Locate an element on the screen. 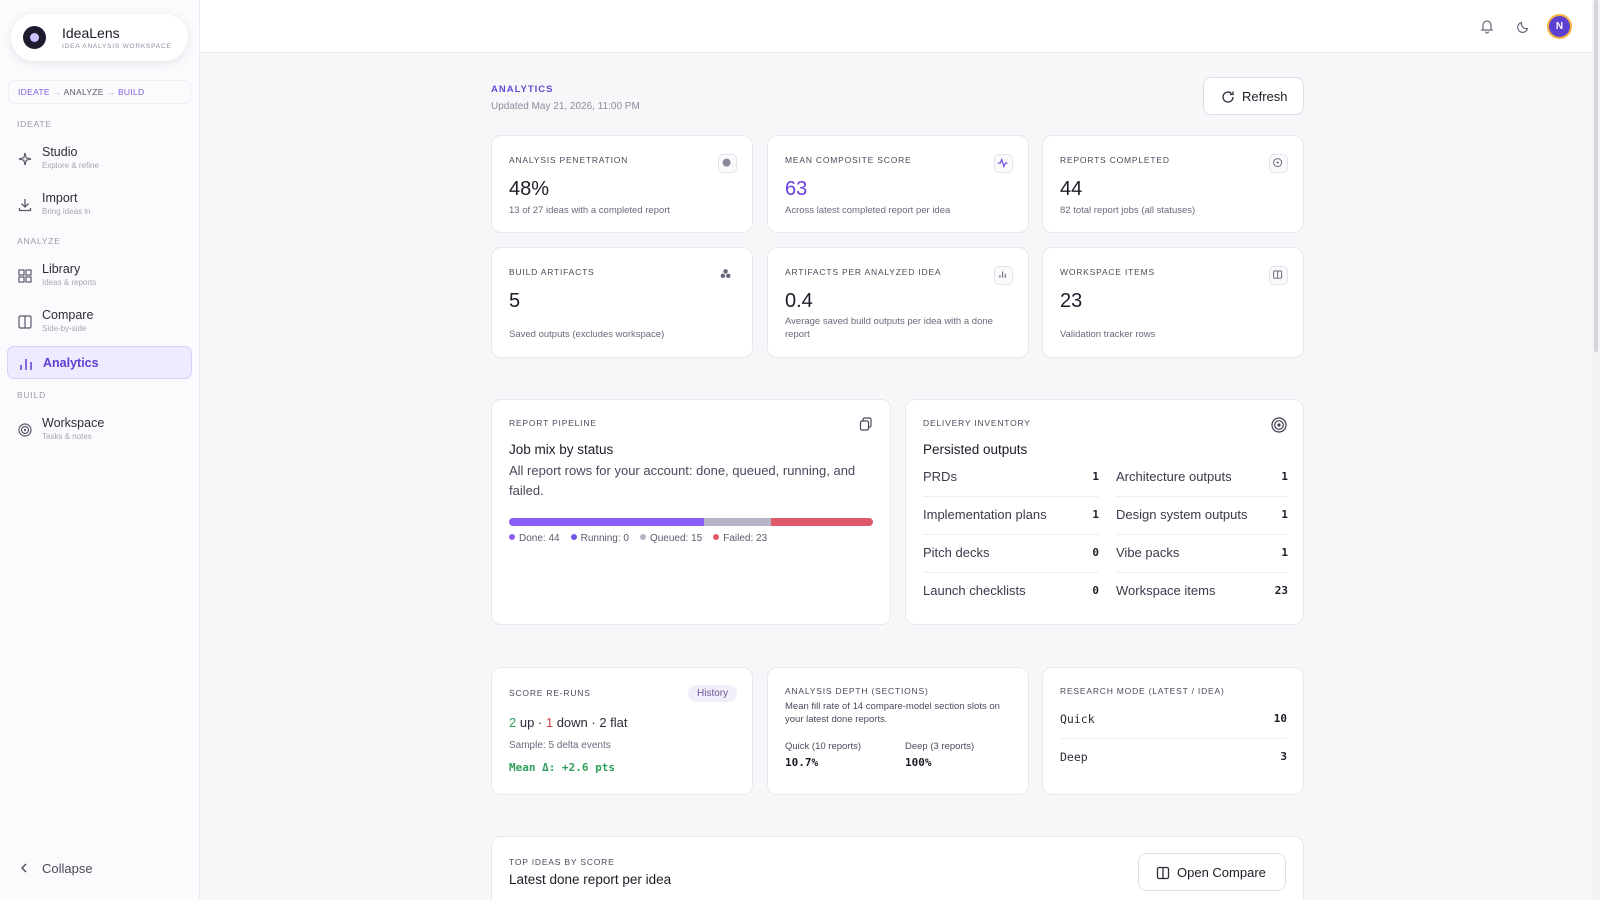  metric-title: REPORTS COMPLETED is located at coordinates (1115, 160).